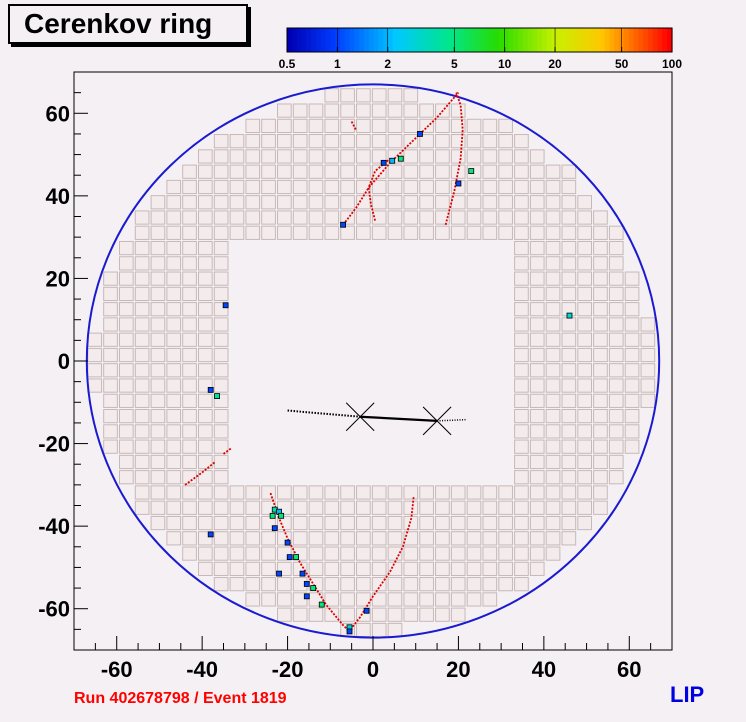  What do you see at coordinates (380, 566) in the screenshot?
I see `hough-curve` at bounding box center [380, 566].